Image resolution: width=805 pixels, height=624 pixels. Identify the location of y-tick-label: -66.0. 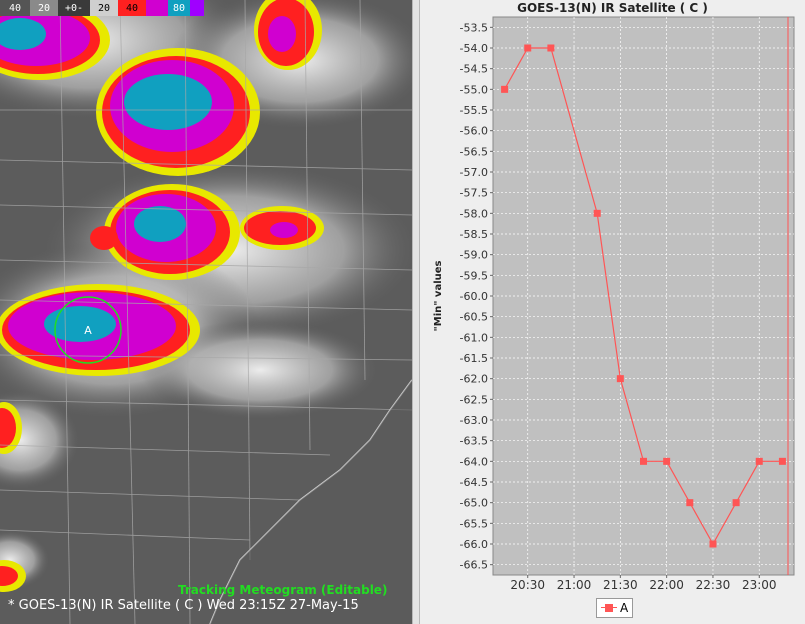
(474, 544).